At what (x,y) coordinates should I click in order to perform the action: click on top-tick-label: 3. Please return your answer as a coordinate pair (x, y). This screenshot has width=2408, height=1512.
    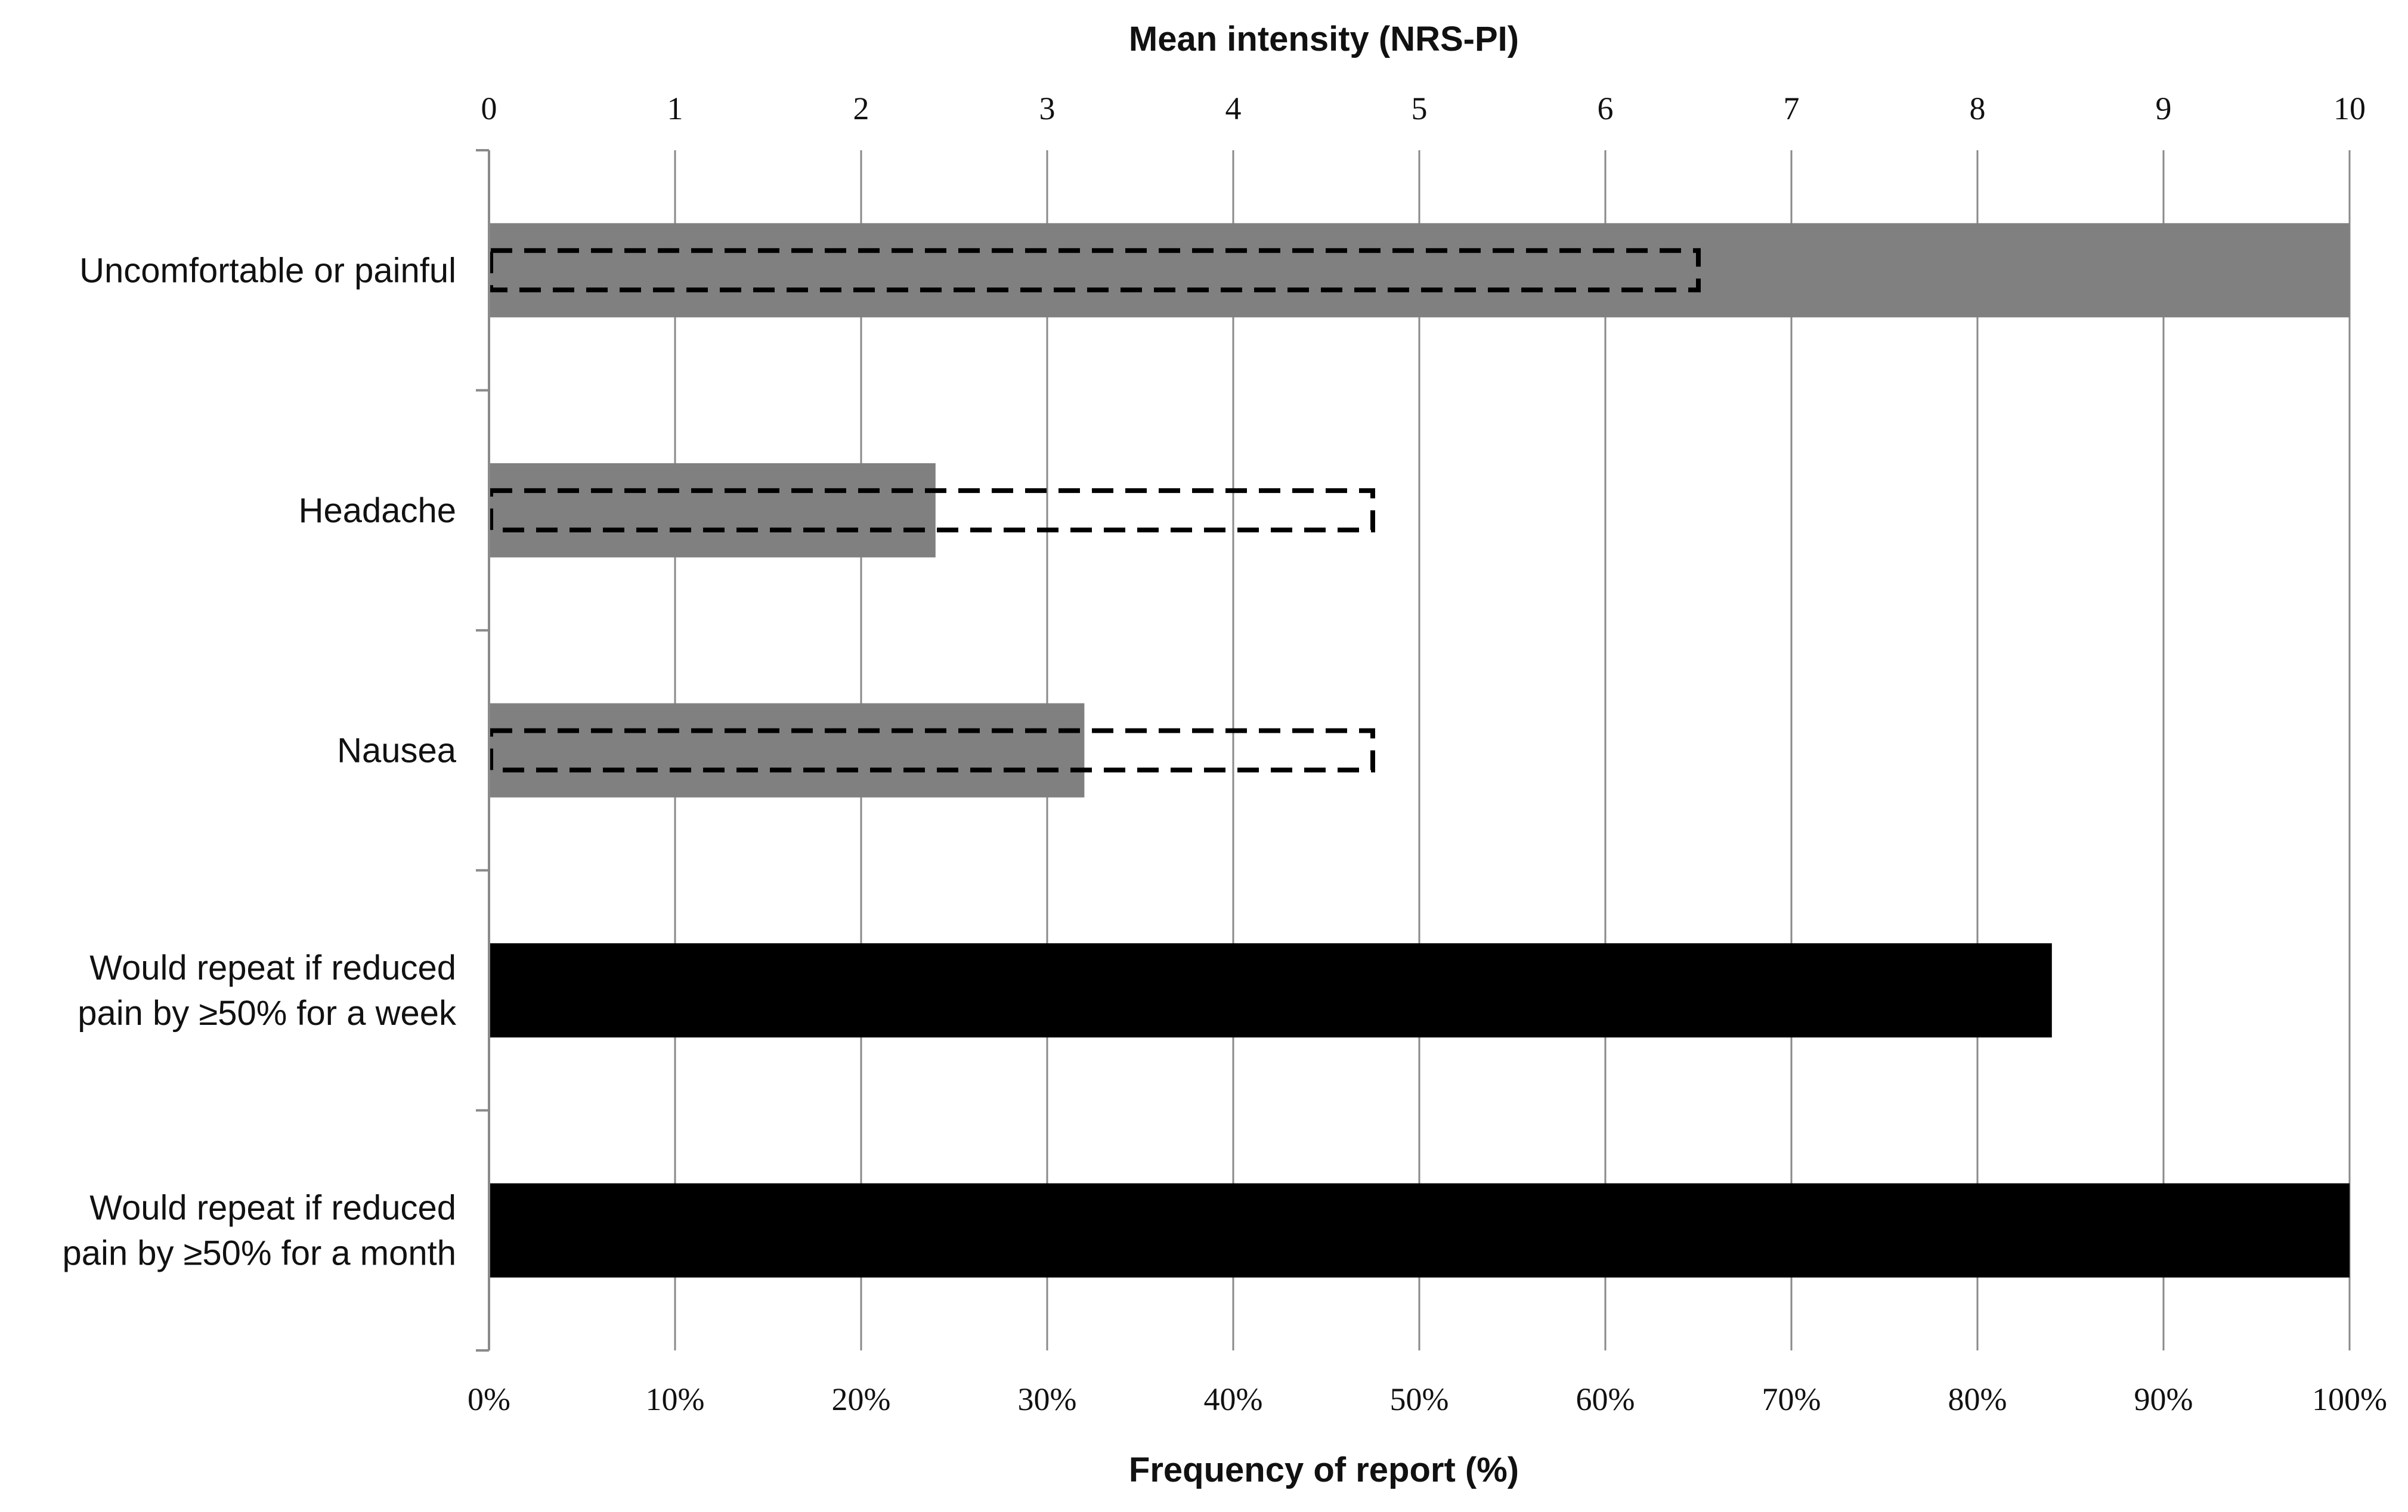
    Looking at the image, I should click on (1047, 108).